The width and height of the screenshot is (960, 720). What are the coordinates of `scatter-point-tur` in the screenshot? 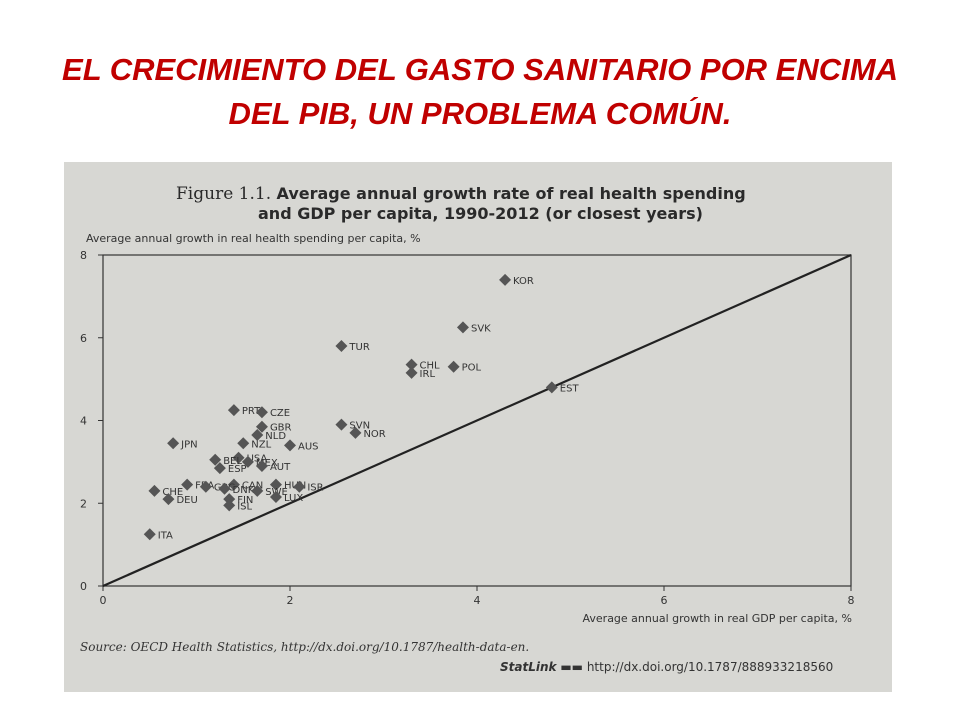 It's located at (341, 346).